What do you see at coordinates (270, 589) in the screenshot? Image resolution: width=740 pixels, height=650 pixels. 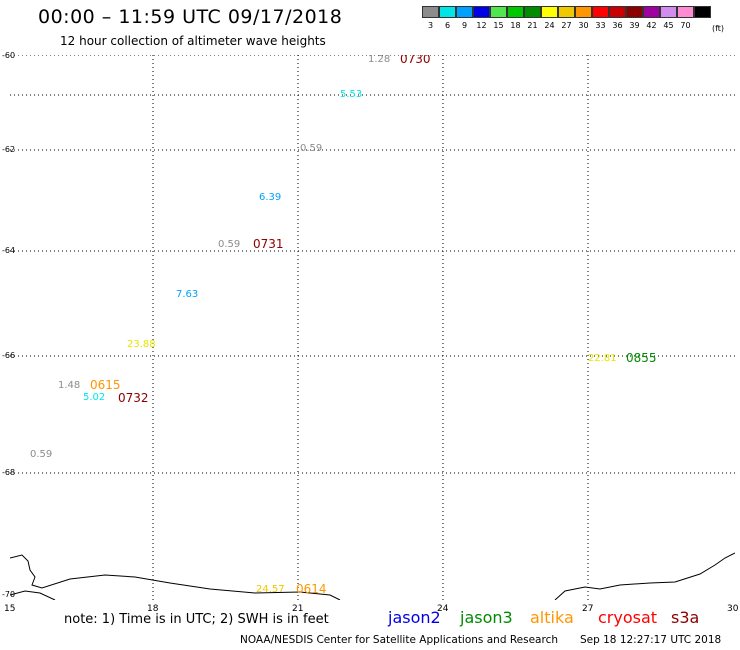 I see `wave-height-label: 24.57` at bounding box center [270, 589].